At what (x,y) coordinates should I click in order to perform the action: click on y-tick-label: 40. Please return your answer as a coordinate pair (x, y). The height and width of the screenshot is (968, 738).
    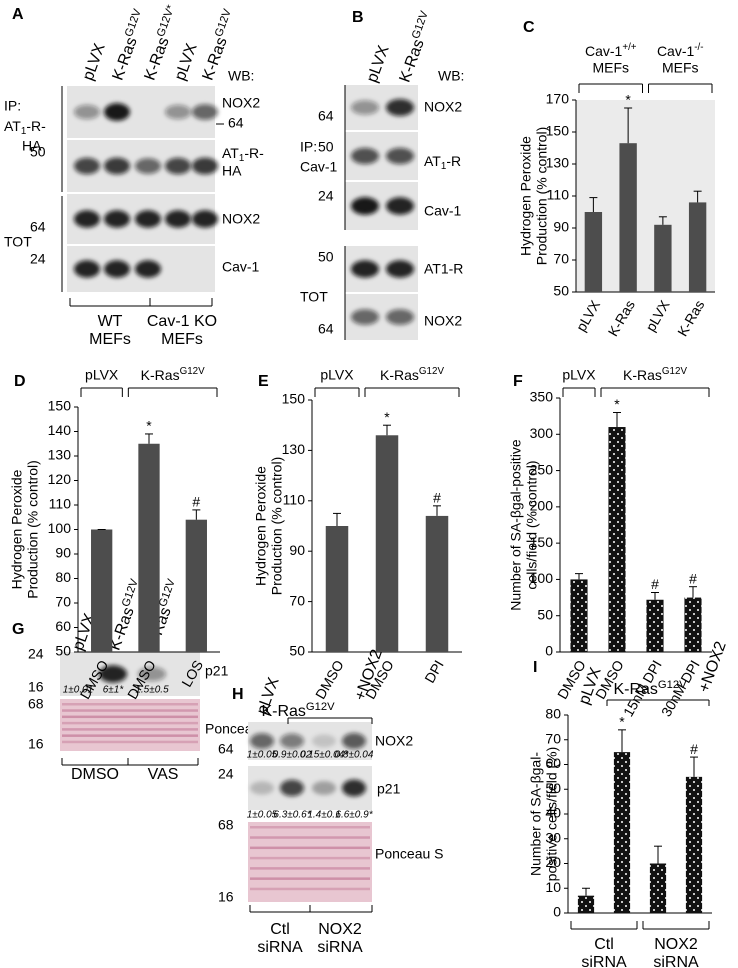
    Looking at the image, I should click on (553, 813).